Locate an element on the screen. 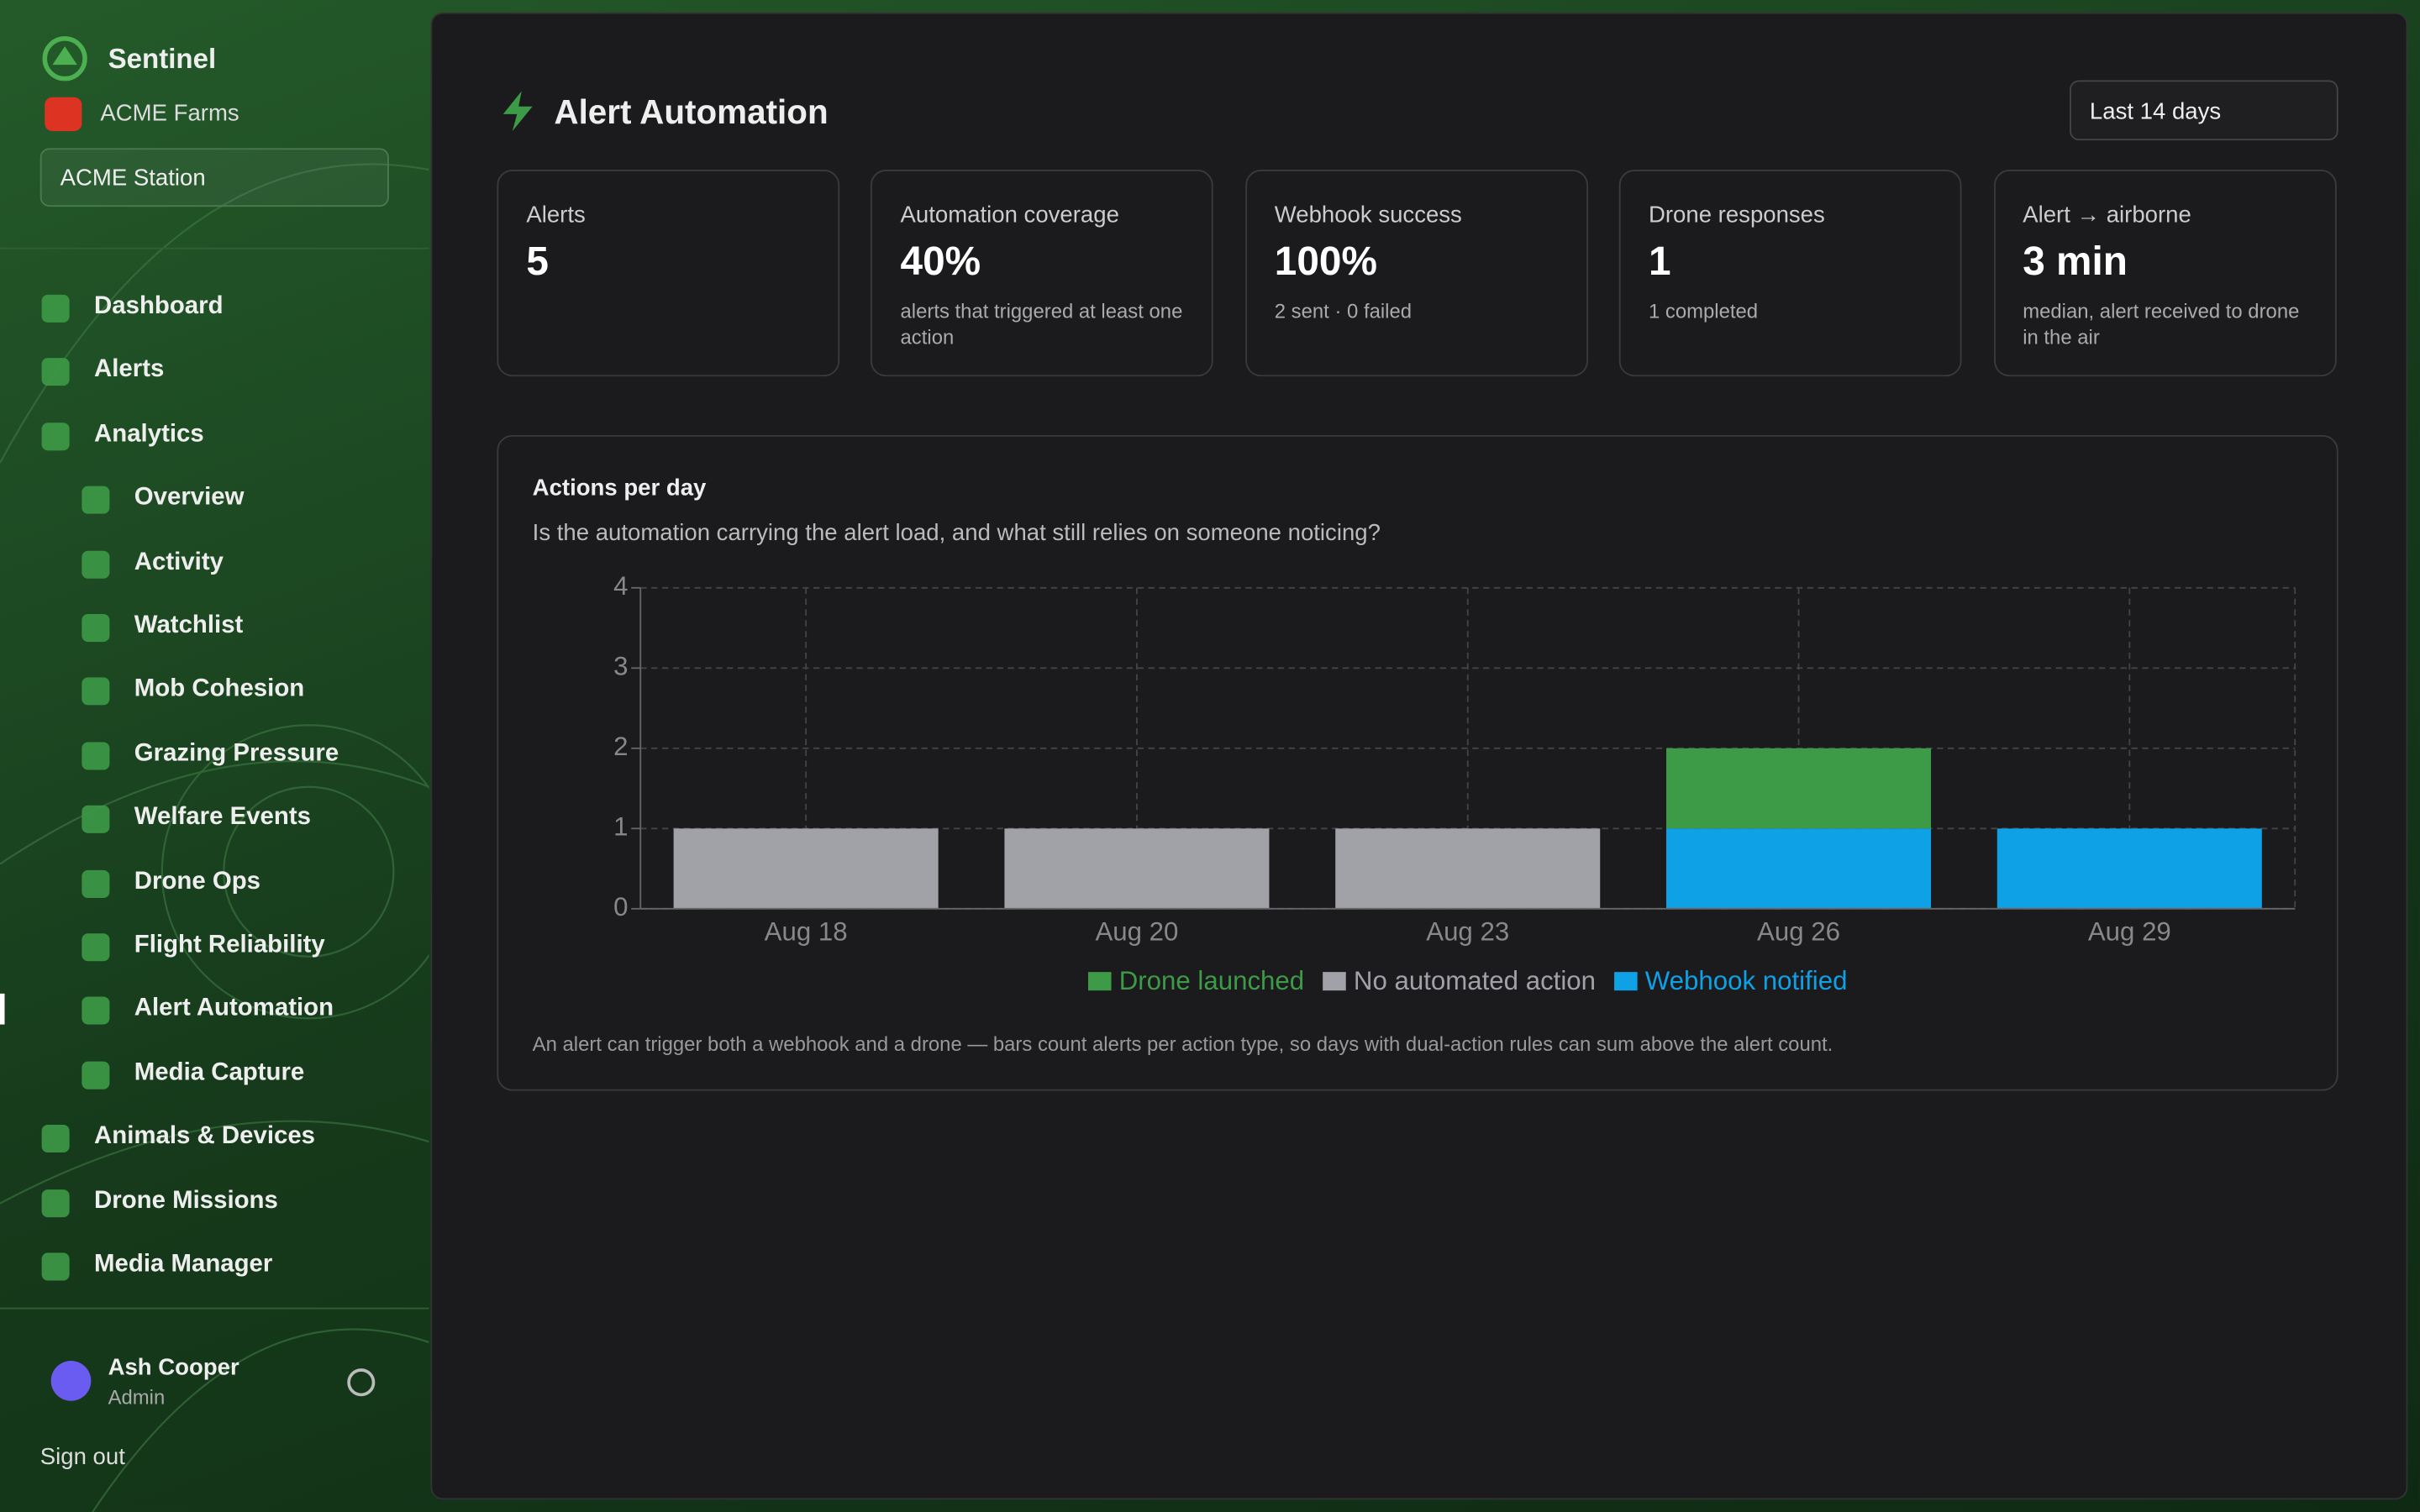 The width and height of the screenshot is (2420, 1512). nav-item: Alerts is located at coordinates (129, 370).